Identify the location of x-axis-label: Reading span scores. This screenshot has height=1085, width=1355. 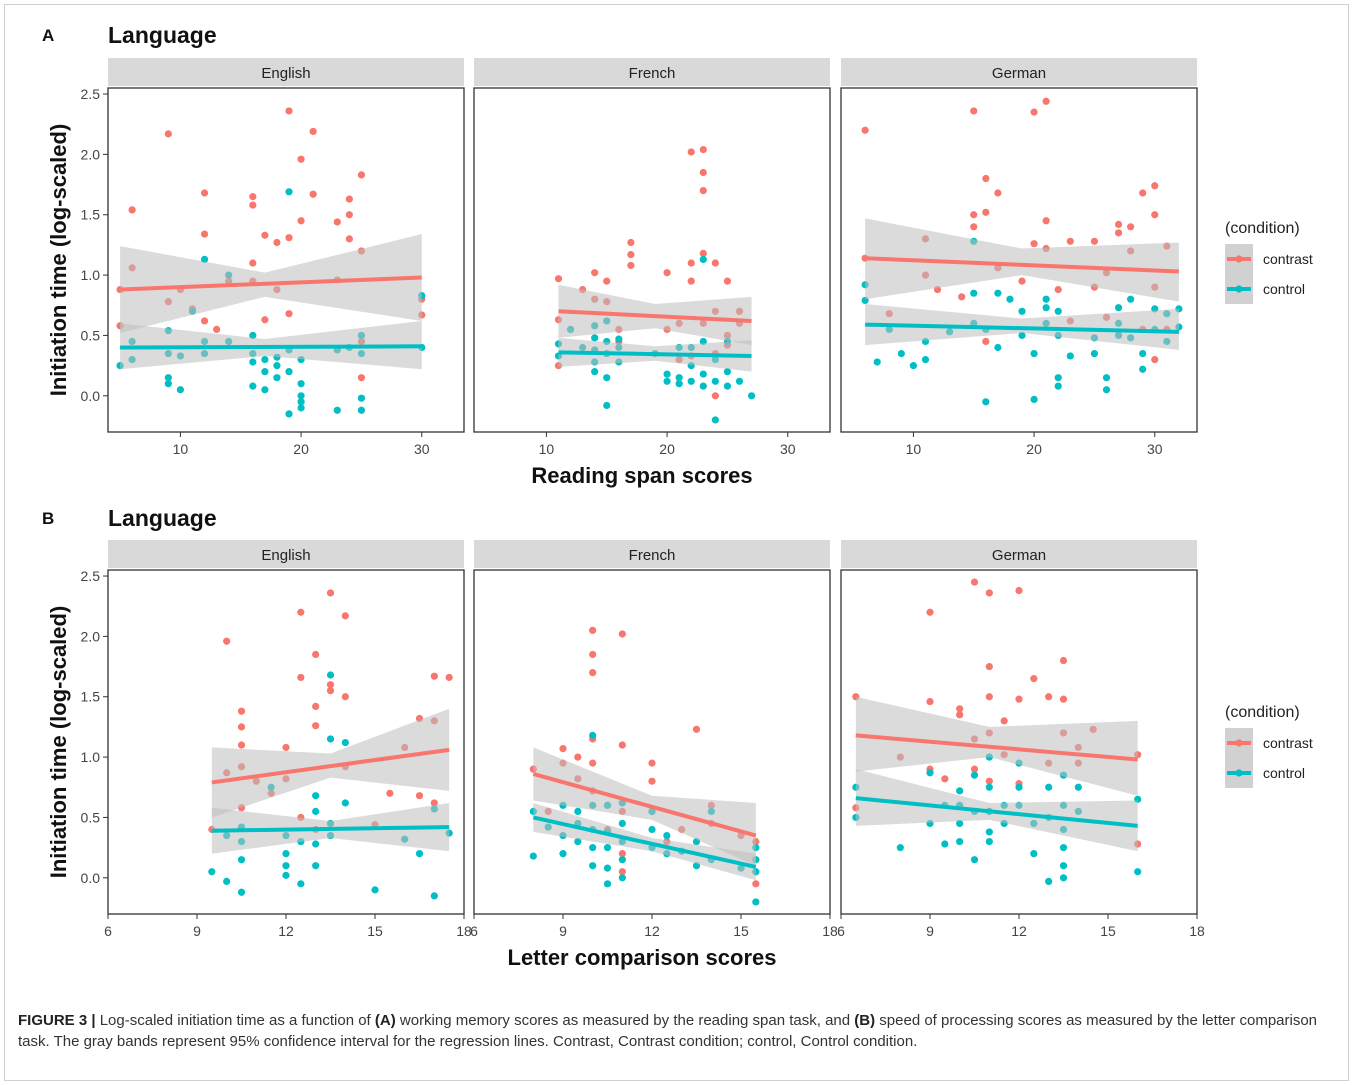
(641, 475).